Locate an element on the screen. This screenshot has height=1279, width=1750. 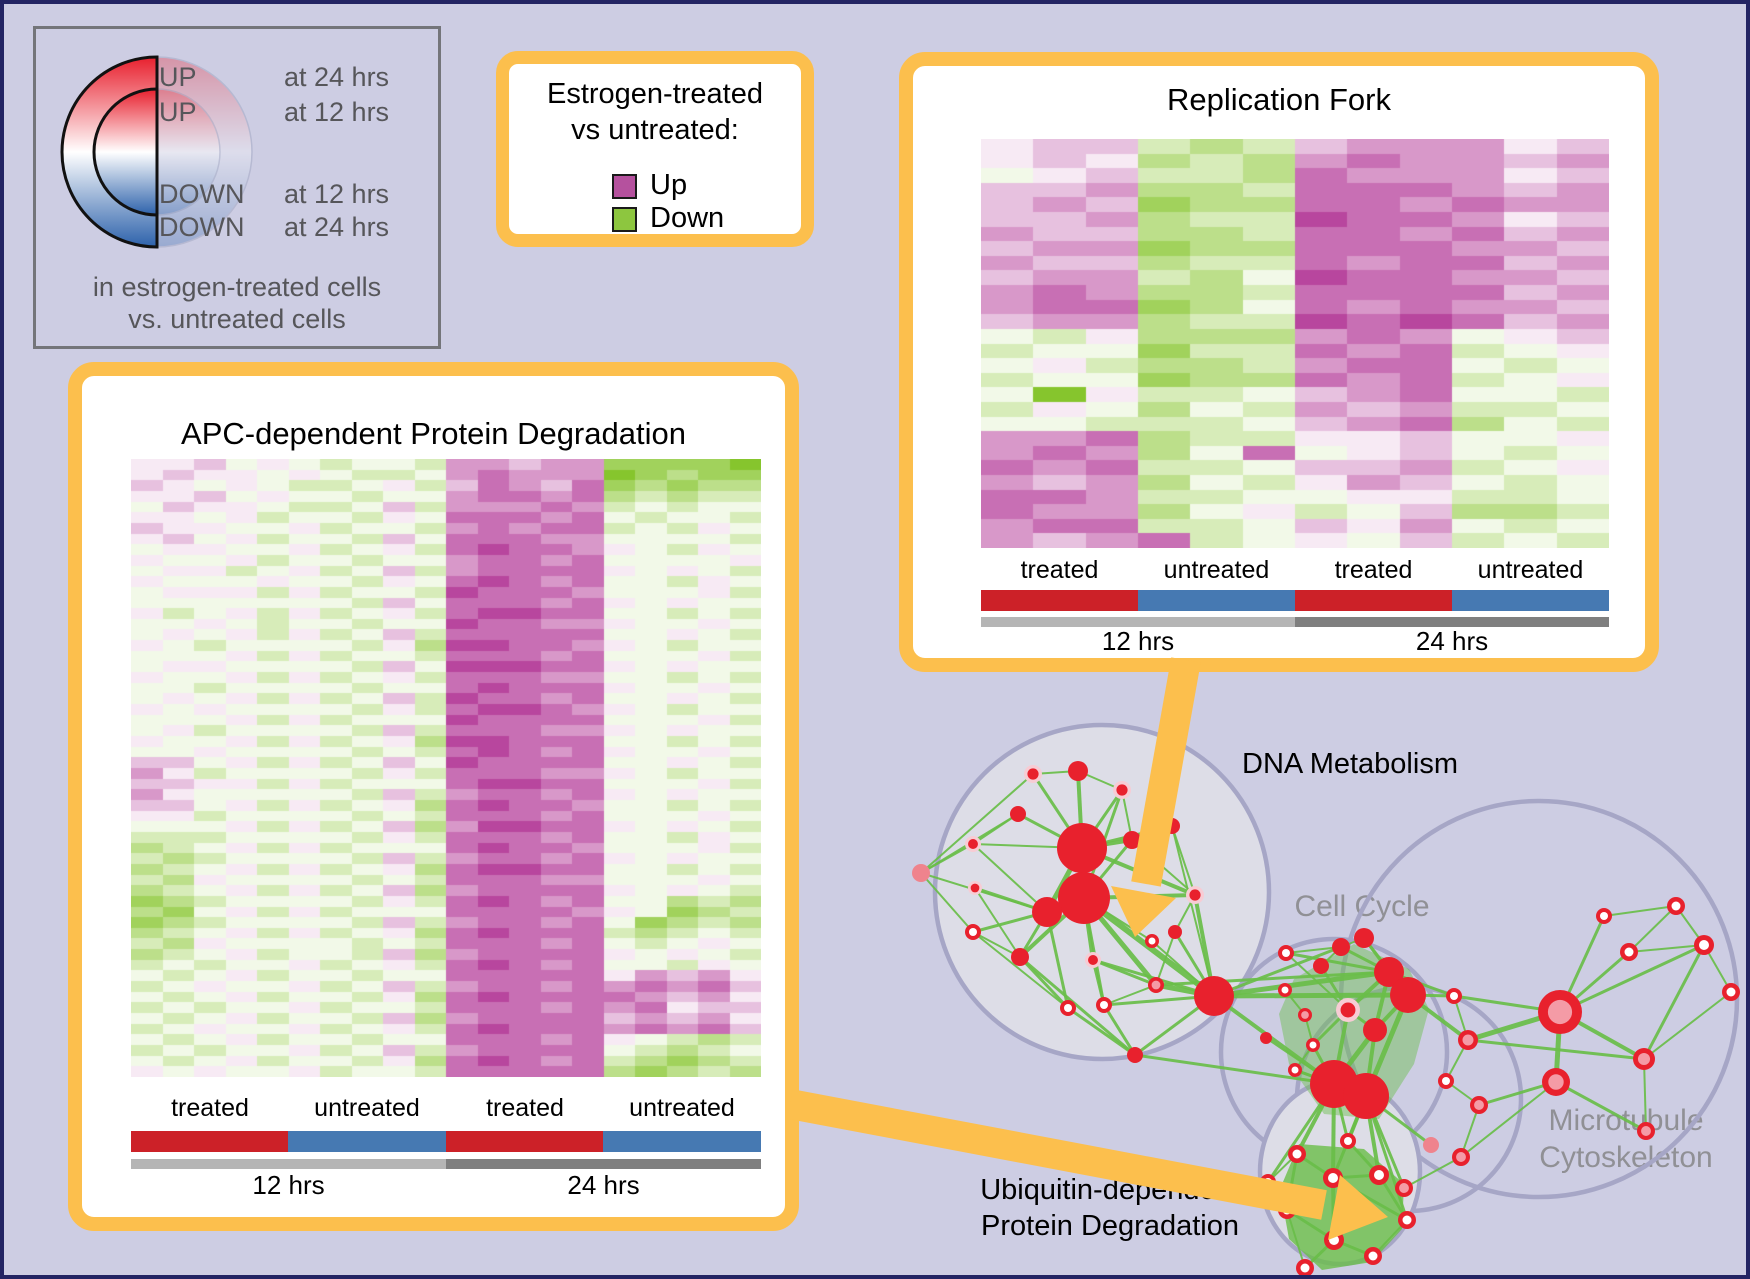
rf-12hrs-label: 12 hrs is located at coordinates (1138, 641).